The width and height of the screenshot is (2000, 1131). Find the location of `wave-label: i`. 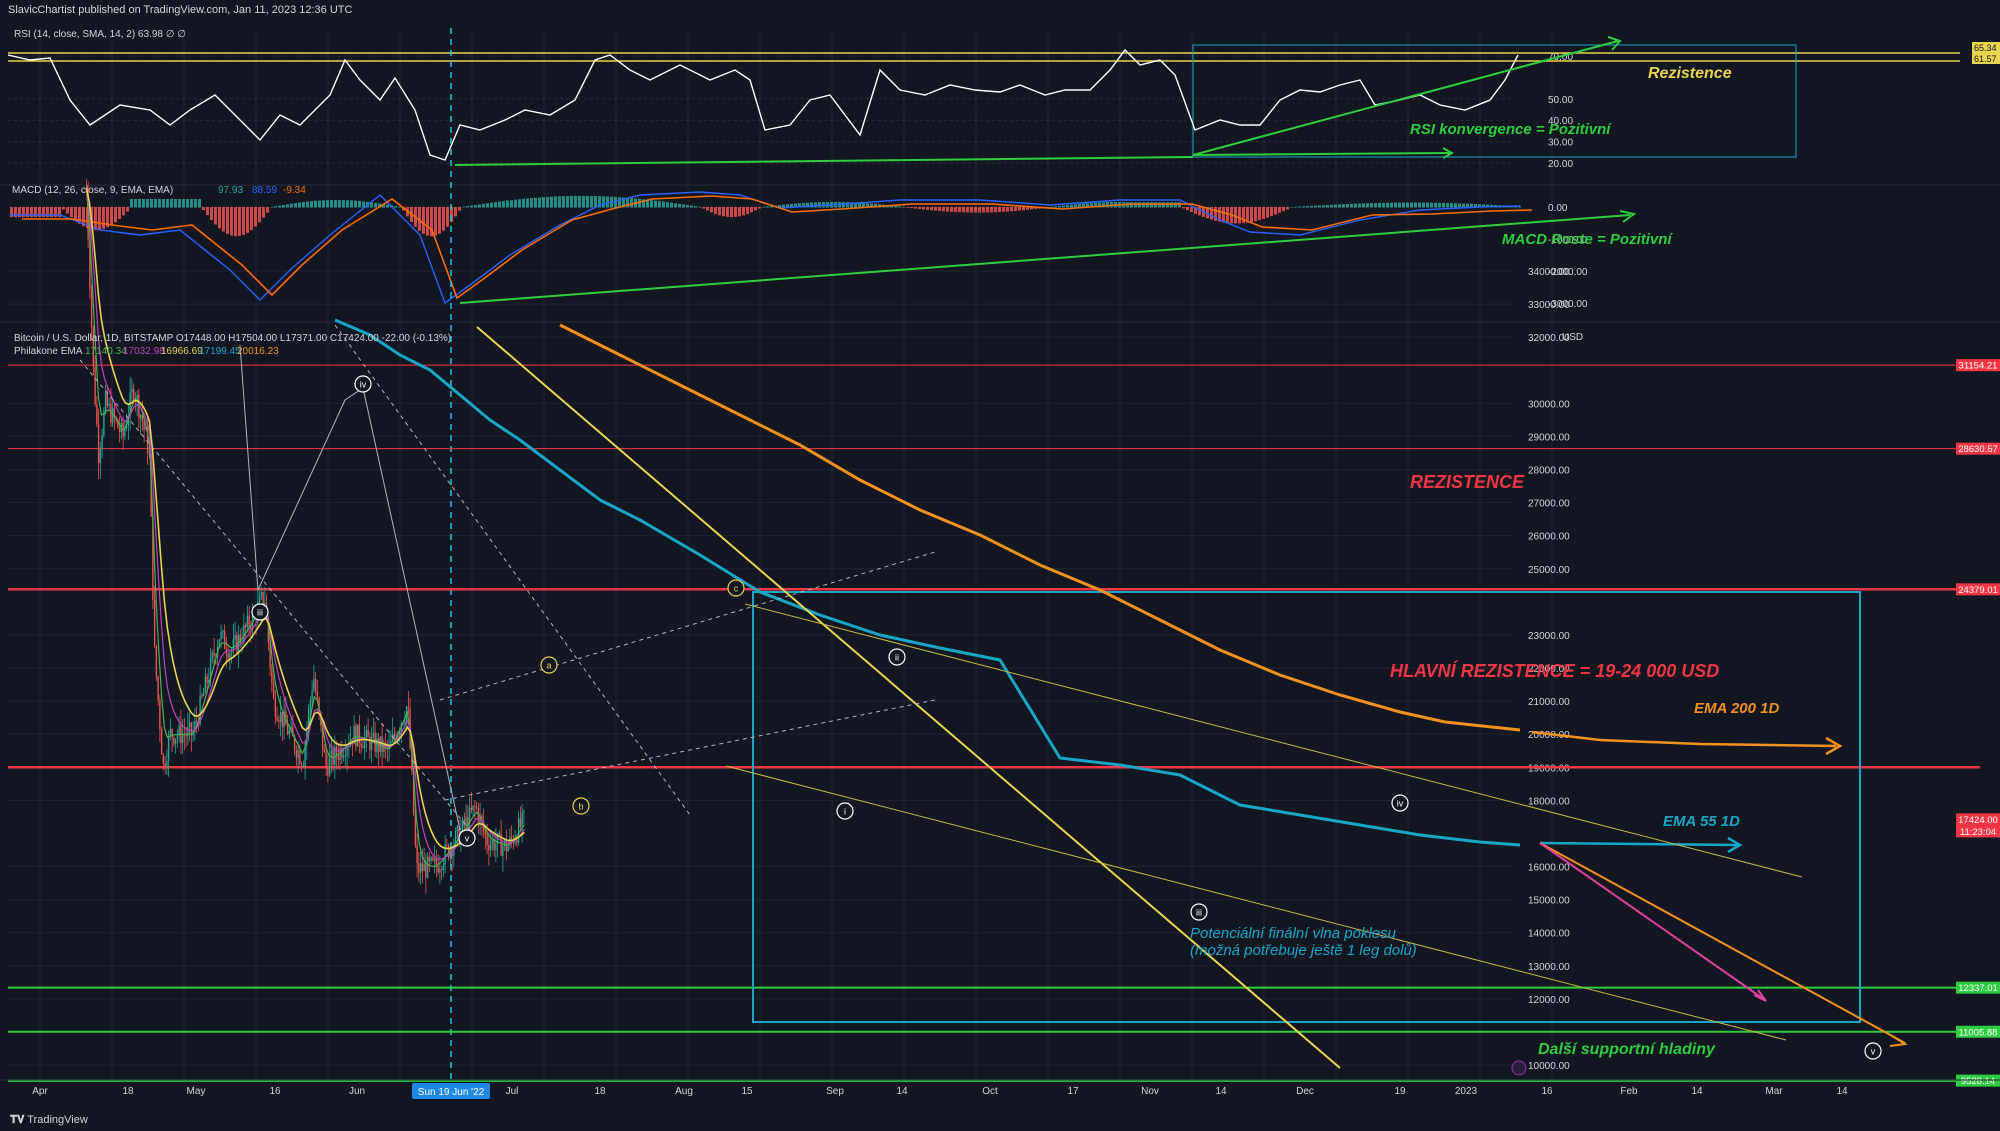

wave-label: i is located at coordinates (845, 812).